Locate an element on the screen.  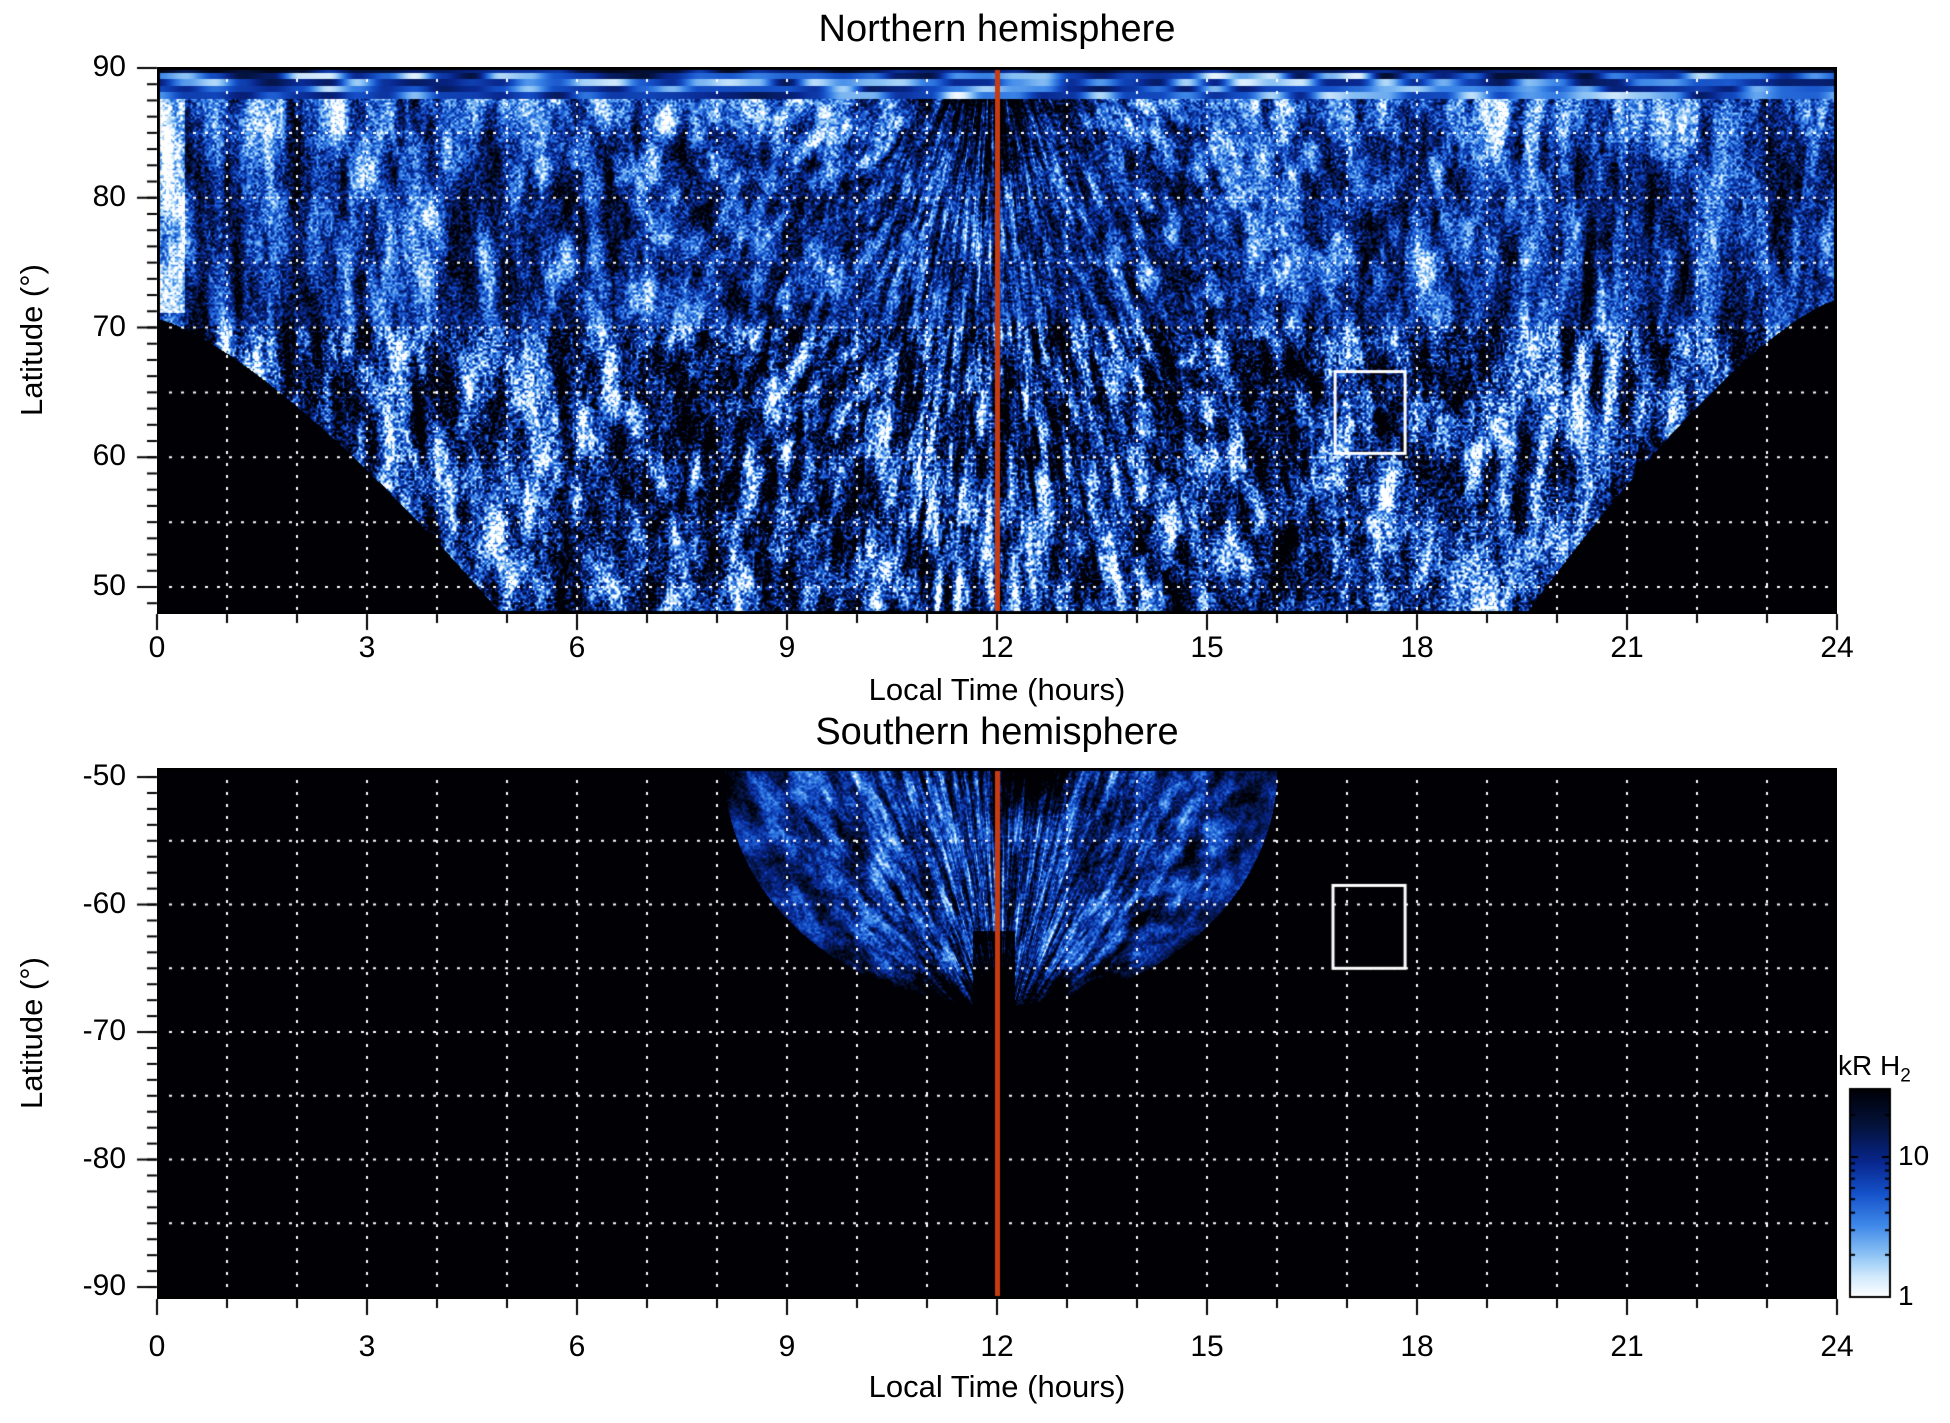
north-x-tick-label: 24 is located at coordinates (1837, 647).